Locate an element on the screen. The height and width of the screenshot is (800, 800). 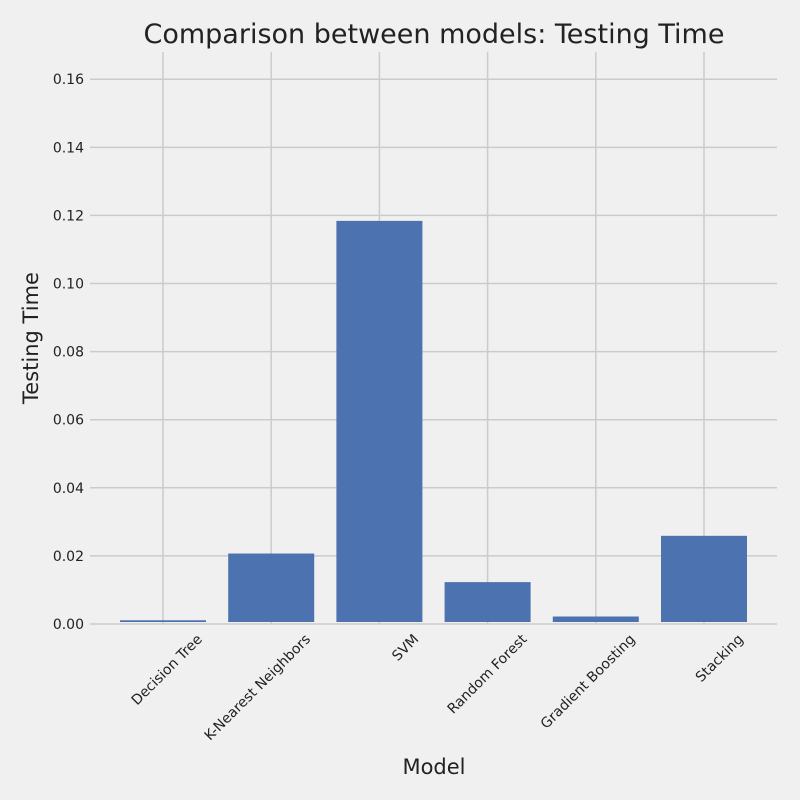
y-tick-label: 0.10 is located at coordinates (68, 285).